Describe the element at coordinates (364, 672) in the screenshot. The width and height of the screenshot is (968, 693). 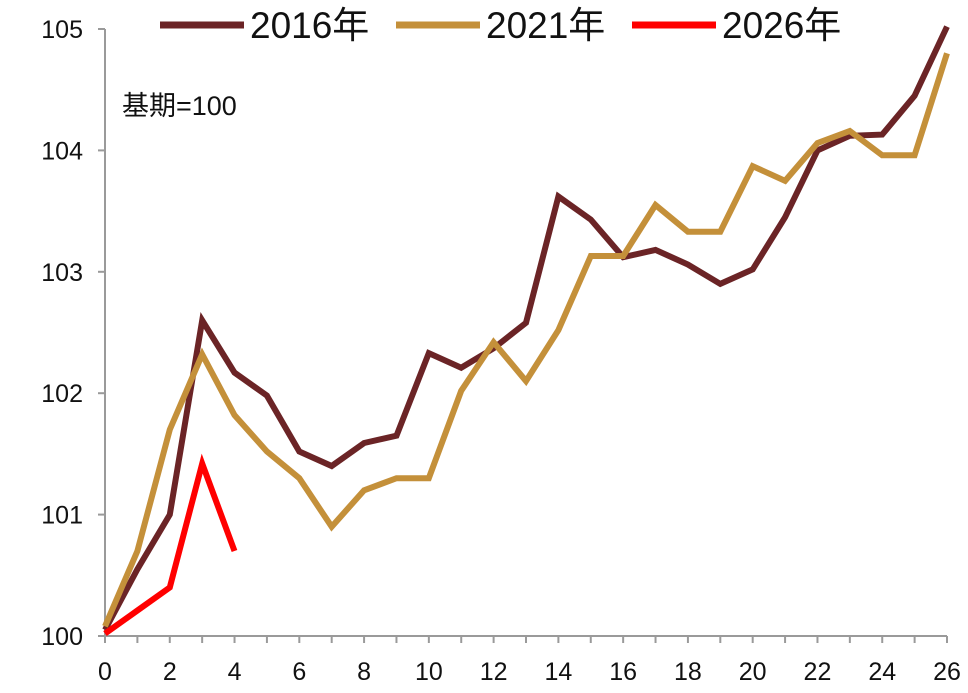
I see `x-tick-label: 8` at that location.